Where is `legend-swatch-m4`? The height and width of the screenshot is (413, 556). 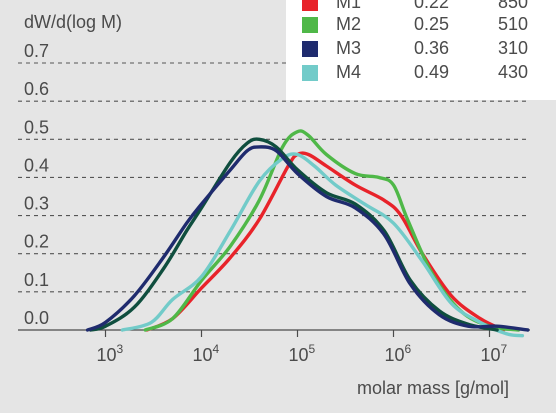
legend-swatch-m4 is located at coordinates (310, 73).